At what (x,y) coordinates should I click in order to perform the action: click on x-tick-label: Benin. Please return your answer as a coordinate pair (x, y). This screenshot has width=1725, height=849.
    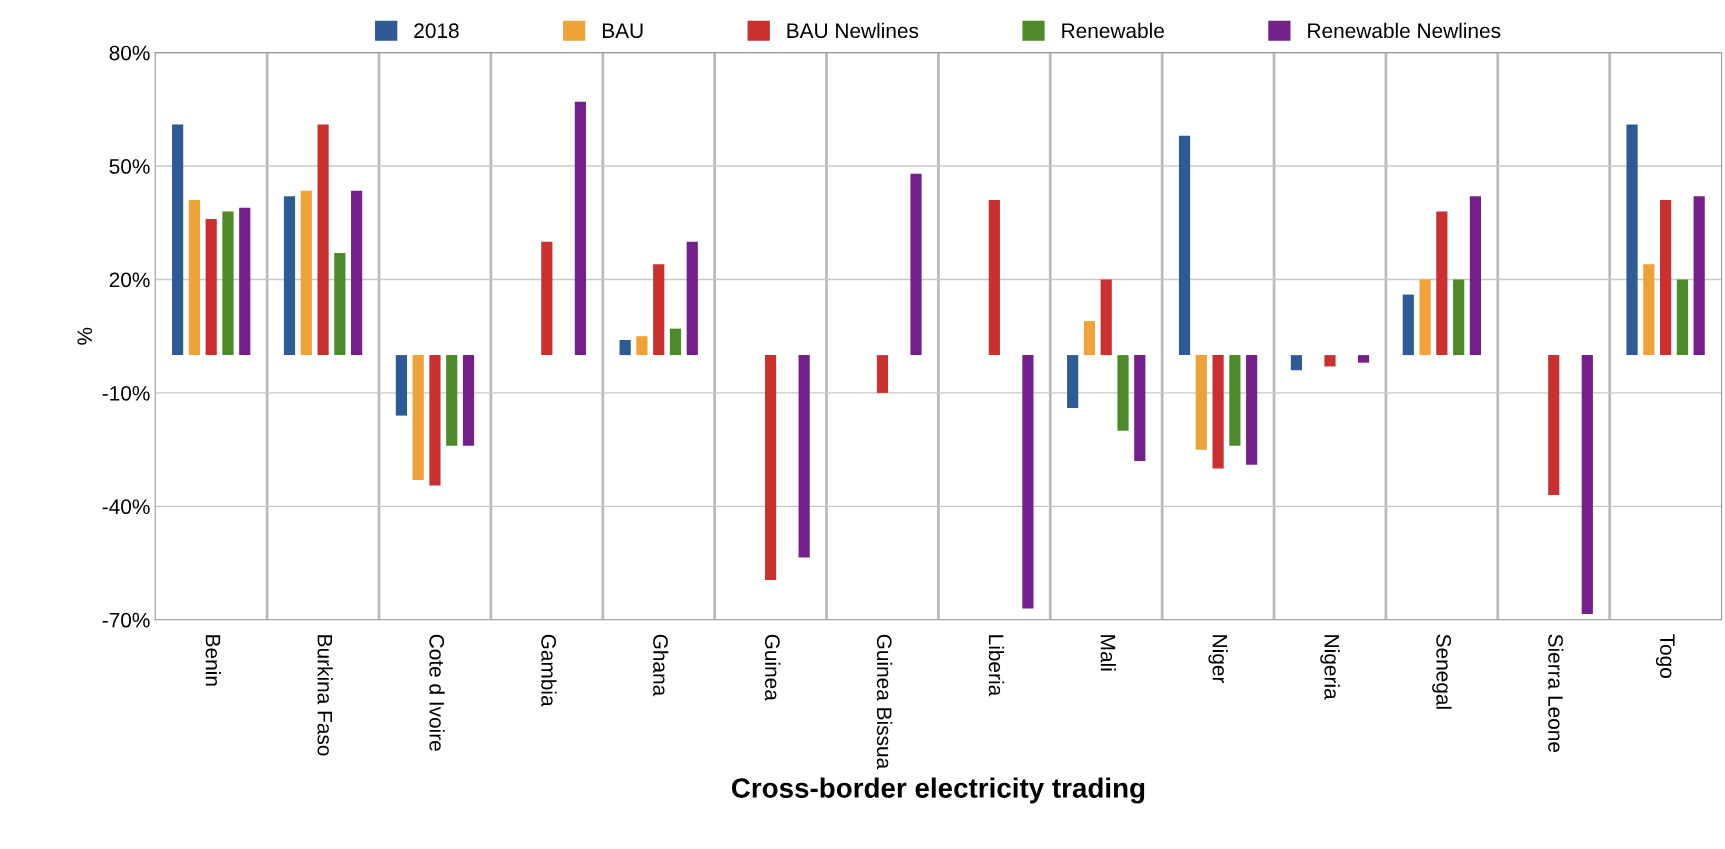
    Looking at the image, I should click on (213, 660).